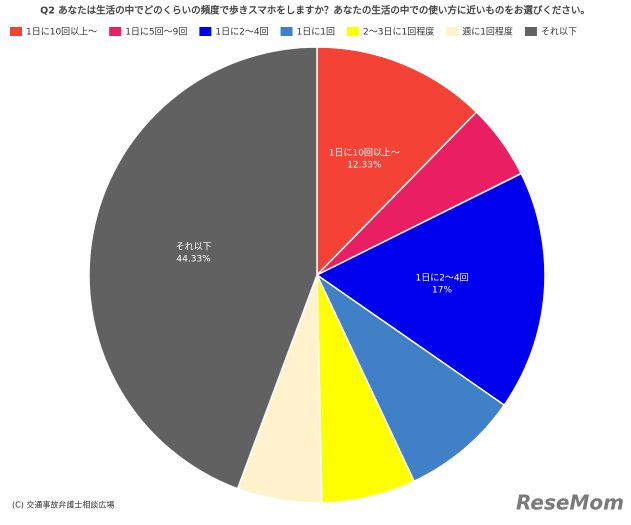  I want to click on legend-label: 1日に1回, so click(316, 32).